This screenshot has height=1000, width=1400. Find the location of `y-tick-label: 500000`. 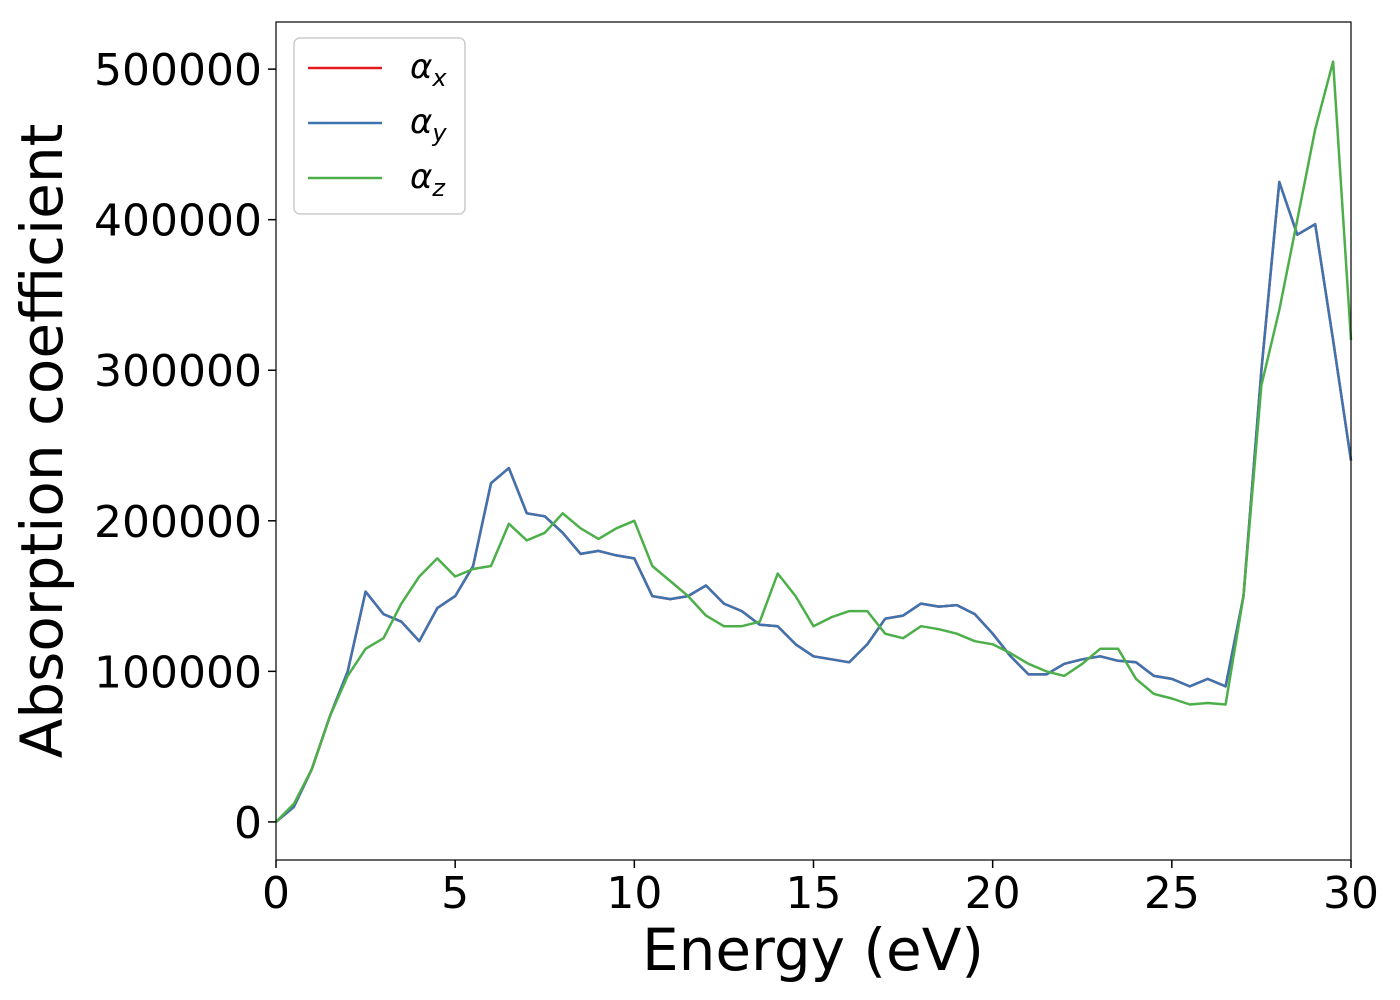

y-tick-label: 500000 is located at coordinates (178, 70).